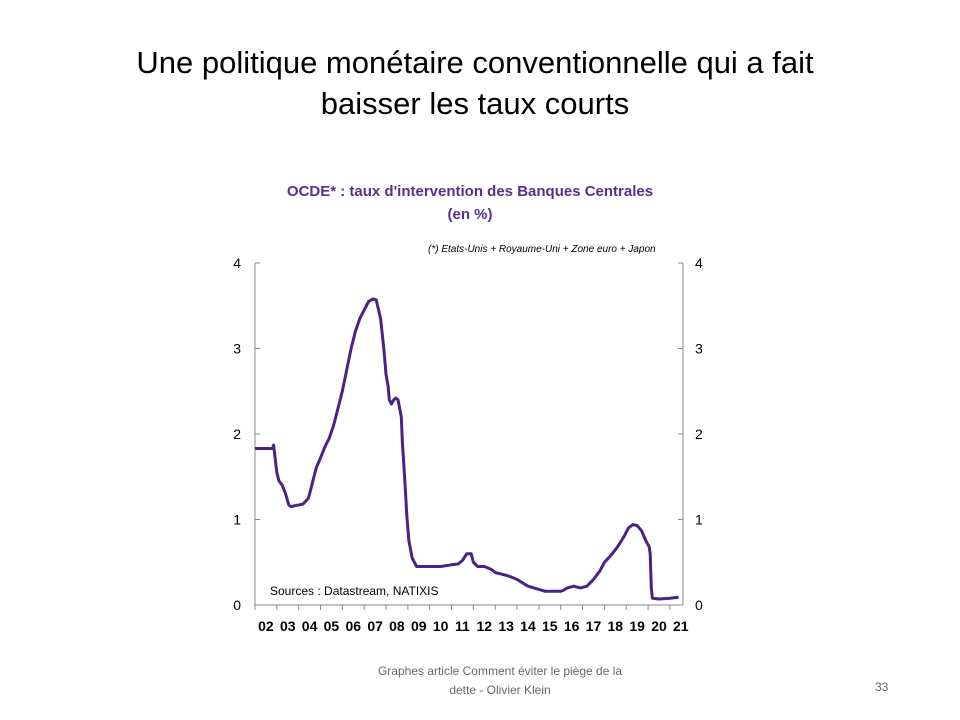 The image size is (960, 720). Describe the element at coordinates (397, 626) in the screenshot. I see `x-tick-label: 08` at that location.